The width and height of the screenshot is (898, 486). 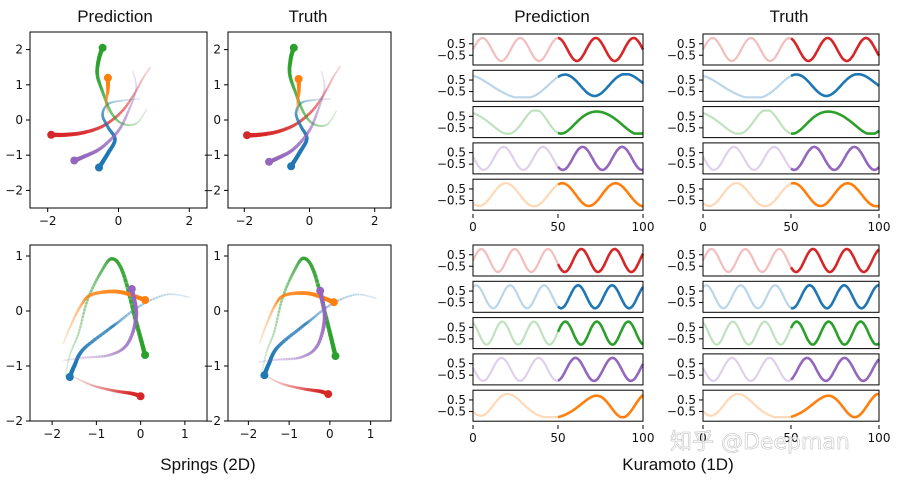 What do you see at coordinates (552, 16) in the screenshot?
I see `kuramoto-title-prediction: Prediction` at bounding box center [552, 16].